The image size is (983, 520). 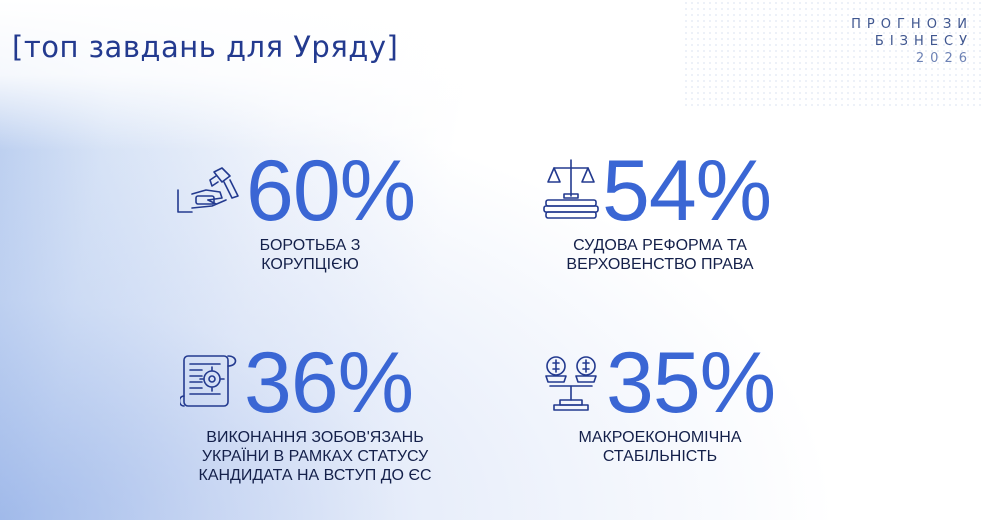 I want to click on scales-books-icon, so click(x=575, y=187).